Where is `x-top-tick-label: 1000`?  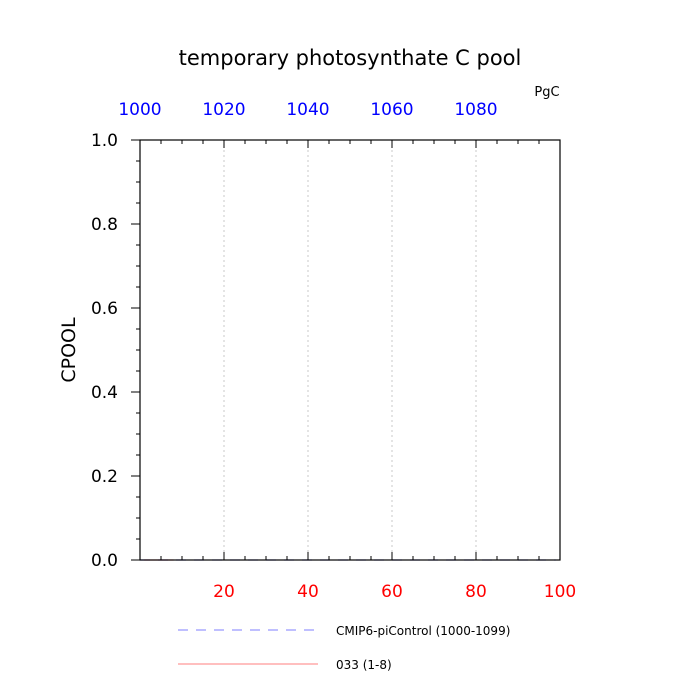
x-top-tick-label: 1000 is located at coordinates (139, 110).